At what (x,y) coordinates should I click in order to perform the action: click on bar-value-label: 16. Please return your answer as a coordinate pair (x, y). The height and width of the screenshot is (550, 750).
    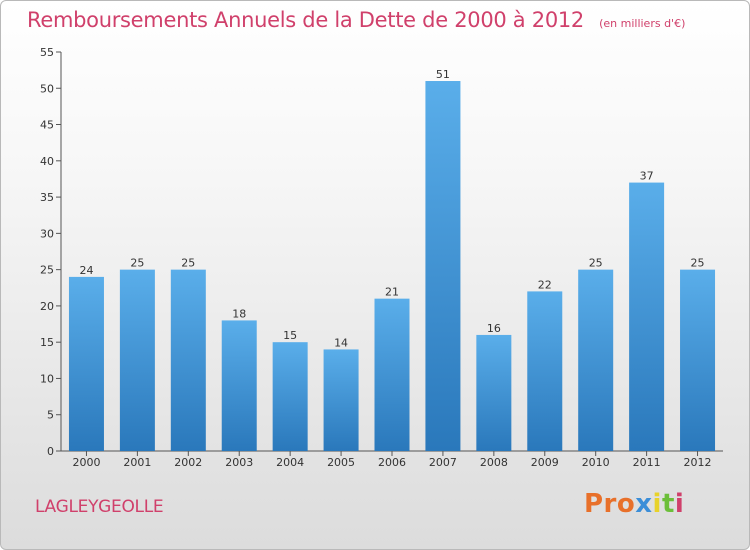
    Looking at the image, I should click on (494, 328).